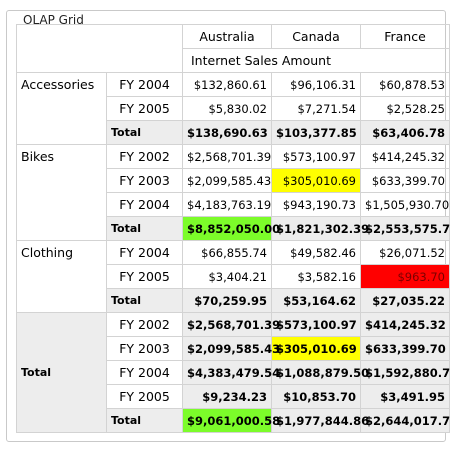  Describe the element at coordinates (405, 228) in the screenshot. I see `subtotal-cell: $2,553,575.71` at that location.